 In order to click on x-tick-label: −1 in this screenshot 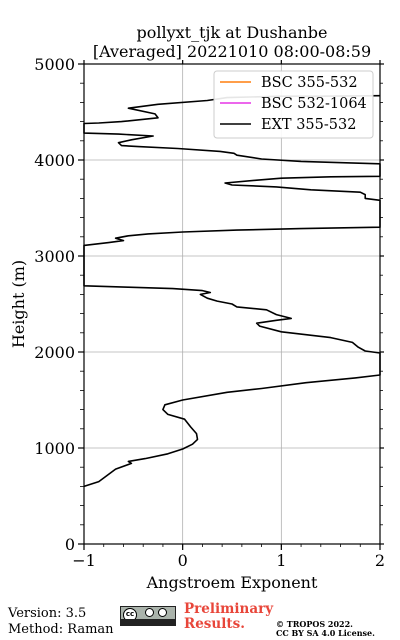, I will do `click(84, 560)`.